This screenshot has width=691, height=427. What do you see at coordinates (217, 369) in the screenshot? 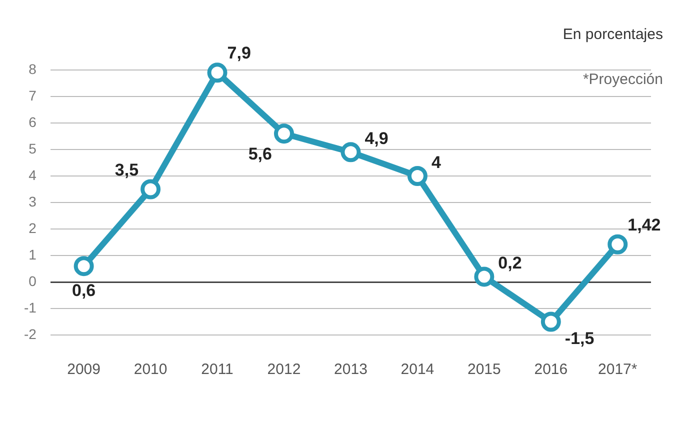
I see `x-tick-label: 2011` at bounding box center [217, 369].